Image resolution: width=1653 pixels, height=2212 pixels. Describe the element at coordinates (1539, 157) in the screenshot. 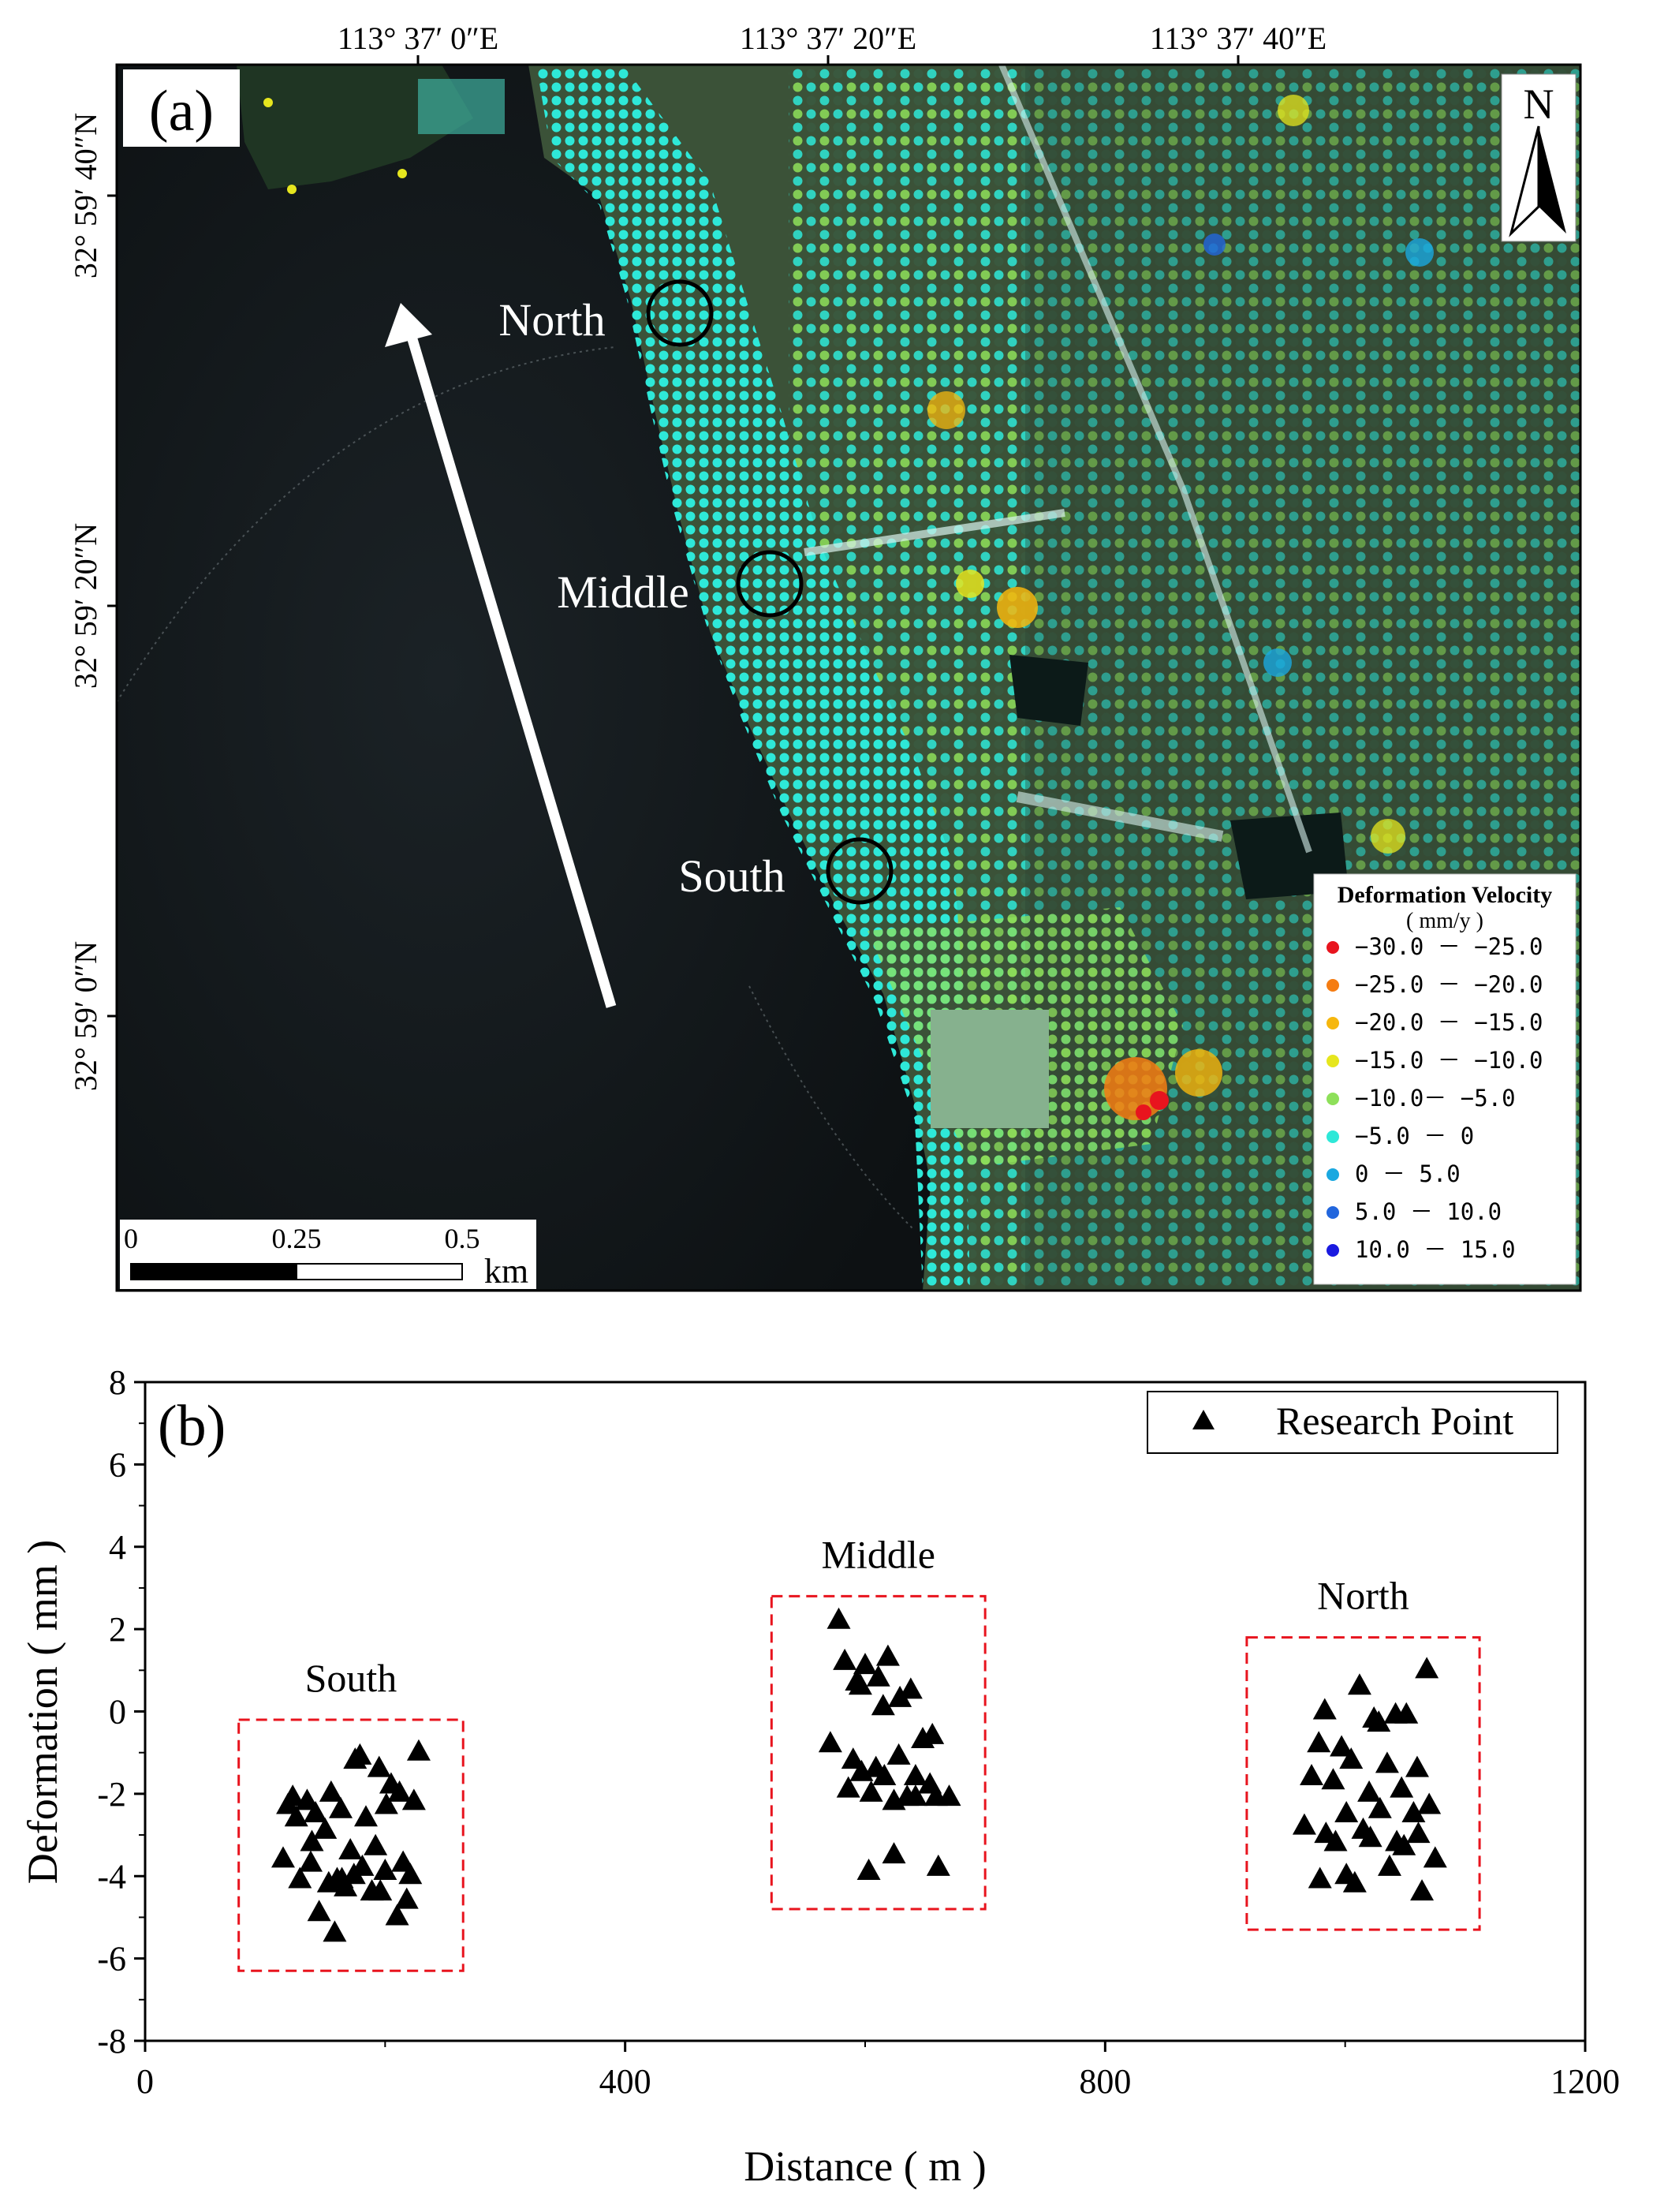

I see `north-arrow: N` at that location.